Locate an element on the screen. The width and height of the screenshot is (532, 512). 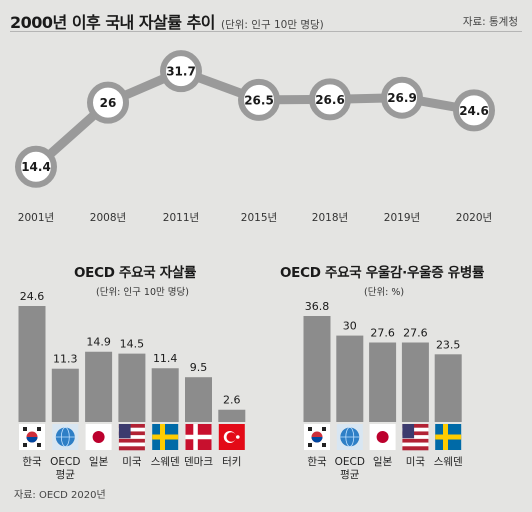
footer-source: 자료: OECD 2020년 is located at coordinates (60, 495).